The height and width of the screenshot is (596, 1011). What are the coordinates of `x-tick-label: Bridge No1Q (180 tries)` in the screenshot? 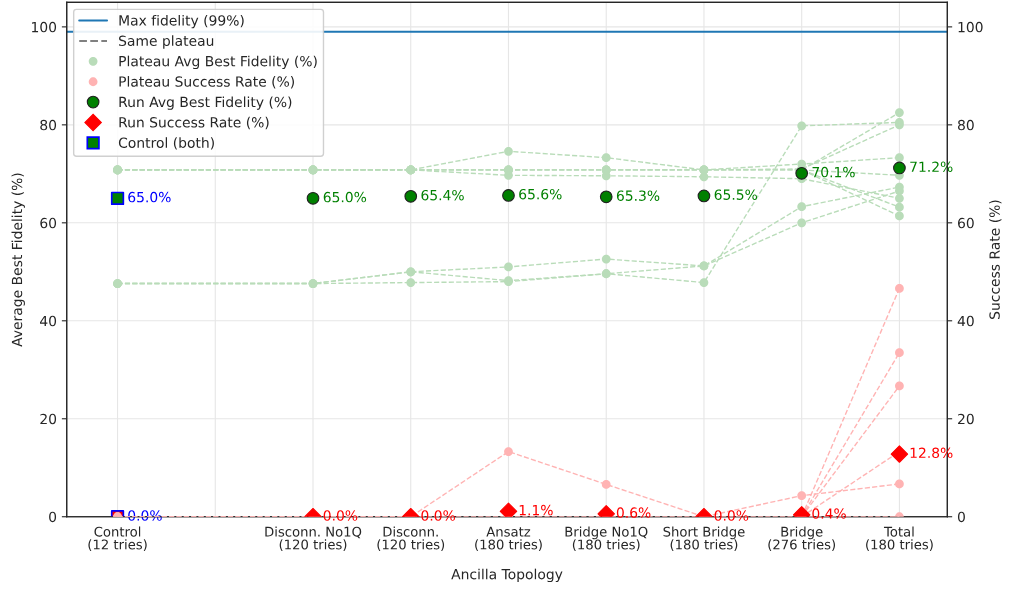 It's located at (606, 538).